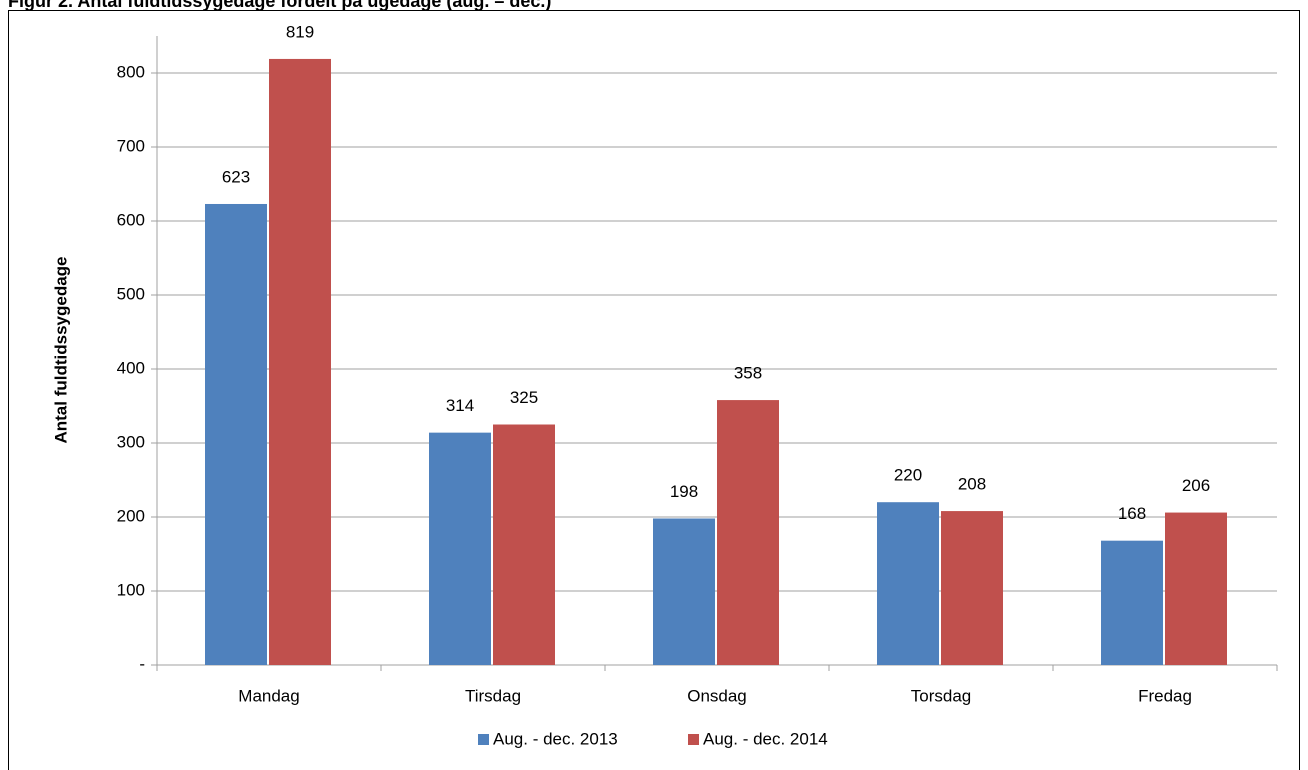 The height and width of the screenshot is (770, 1308). Describe the element at coordinates (1165, 695) in the screenshot. I see `x-tick-label: Fredag` at that location.